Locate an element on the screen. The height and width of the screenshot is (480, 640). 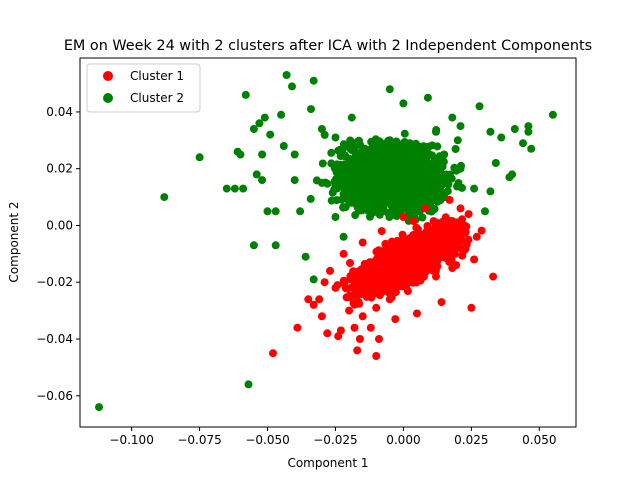
x-tick-label: −0.050 is located at coordinates (267, 440).